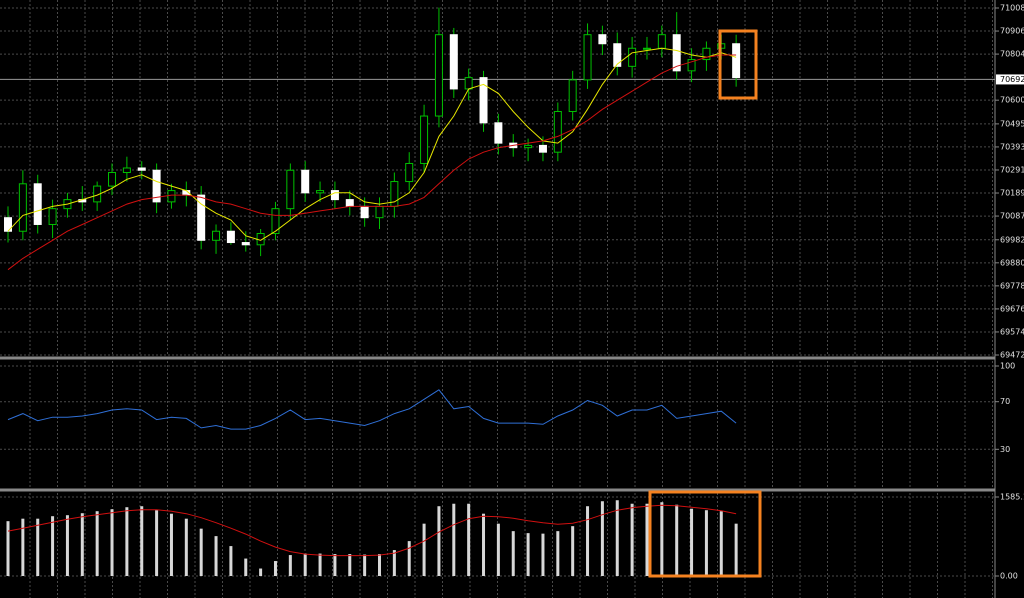 This screenshot has height=598, width=1024. I want to click on rsi-line, so click(372, 409).